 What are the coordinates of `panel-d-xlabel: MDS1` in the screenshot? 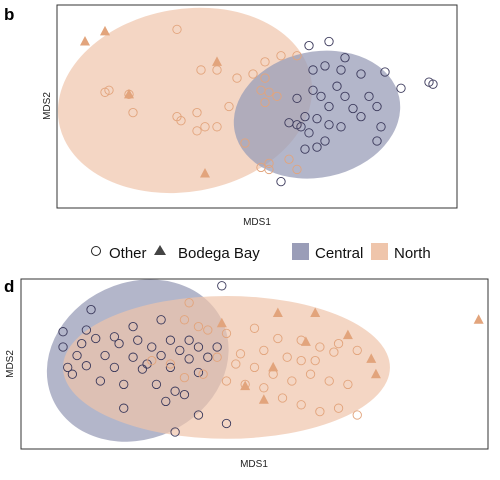 It's located at (254, 464).